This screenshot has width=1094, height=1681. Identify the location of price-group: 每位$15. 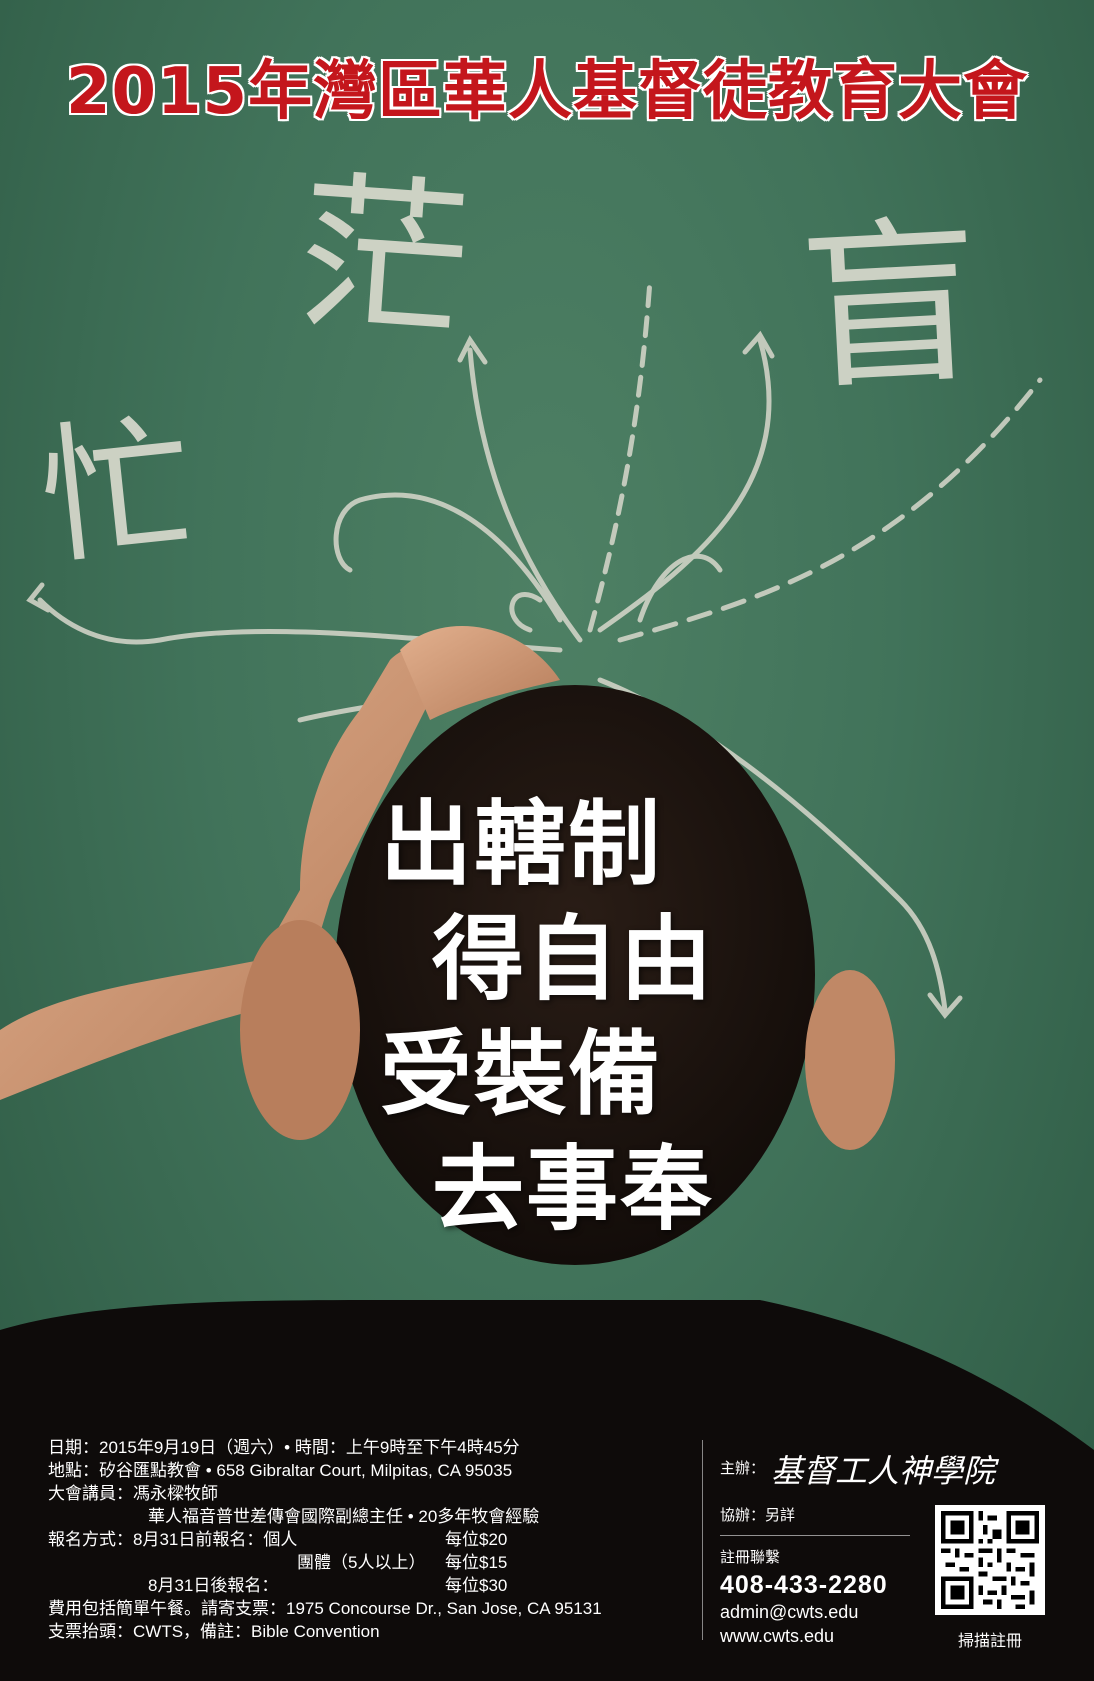
(476, 1562).